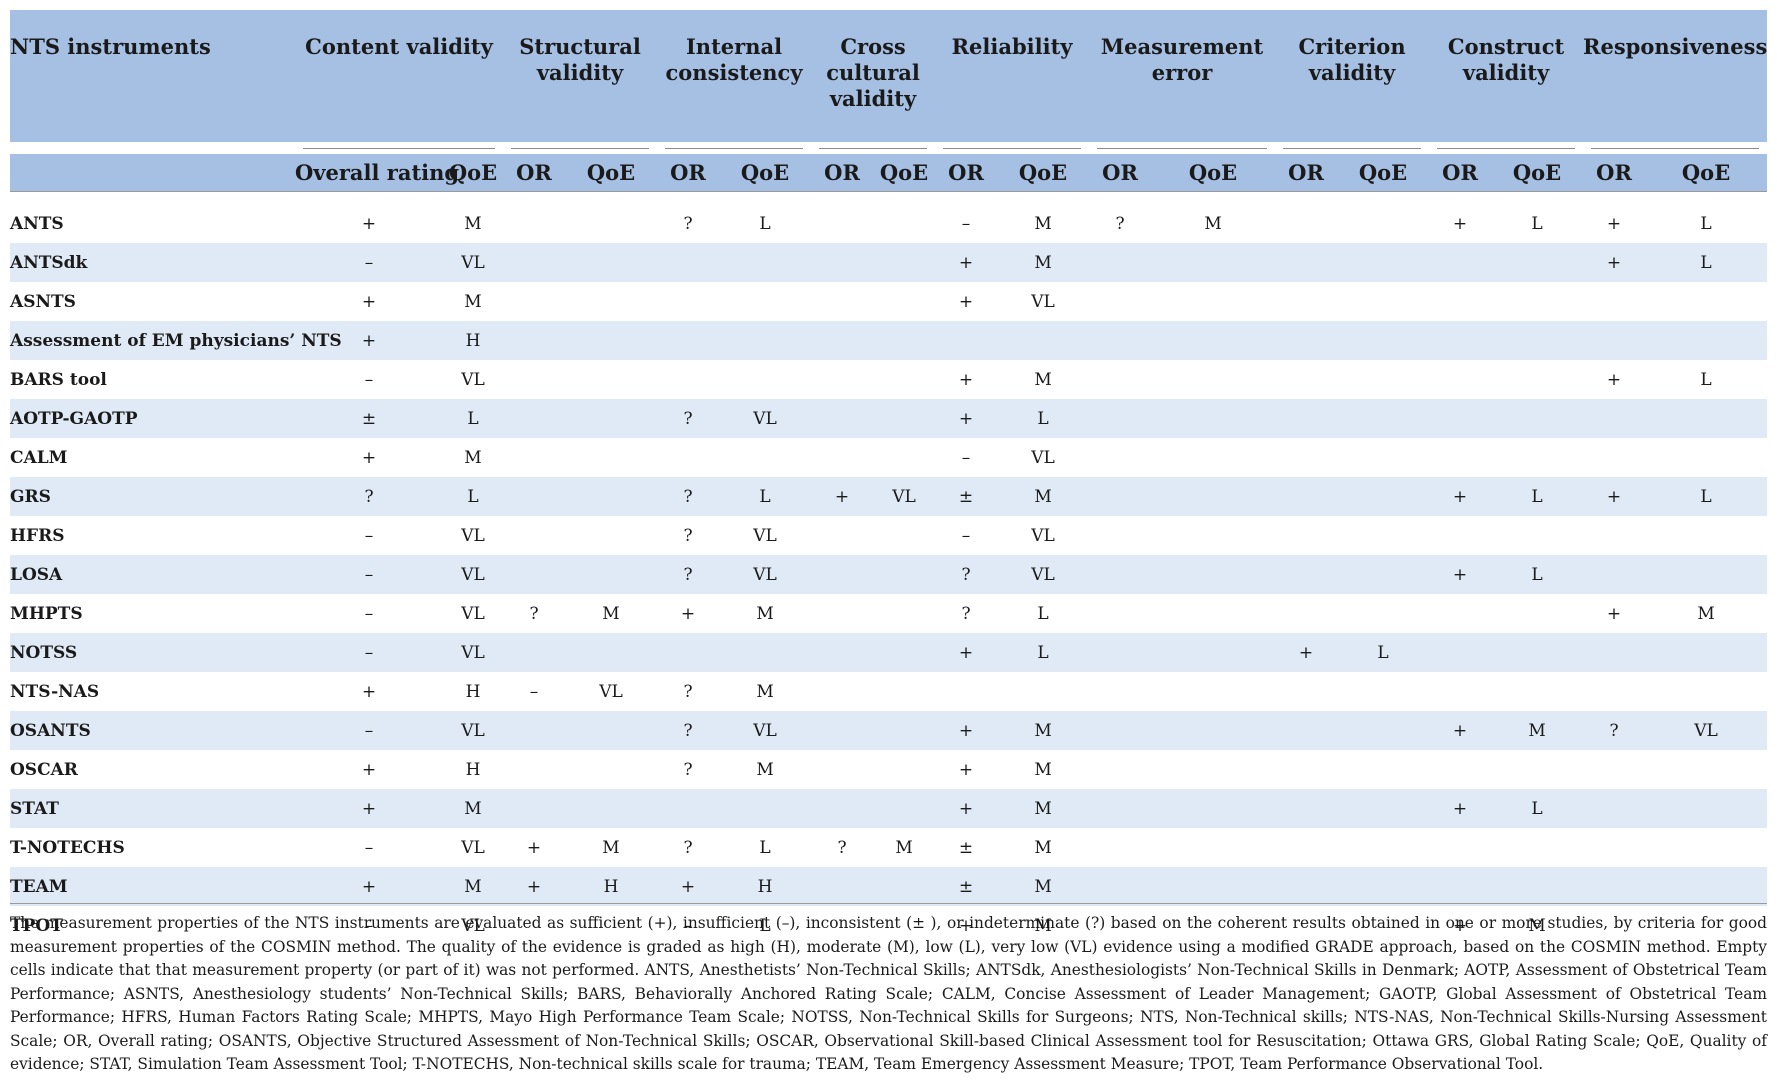  What do you see at coordinates (43, 301) in the screenshot?
I see `instrument-name: ASNTS` at bounding box center [43, 301].